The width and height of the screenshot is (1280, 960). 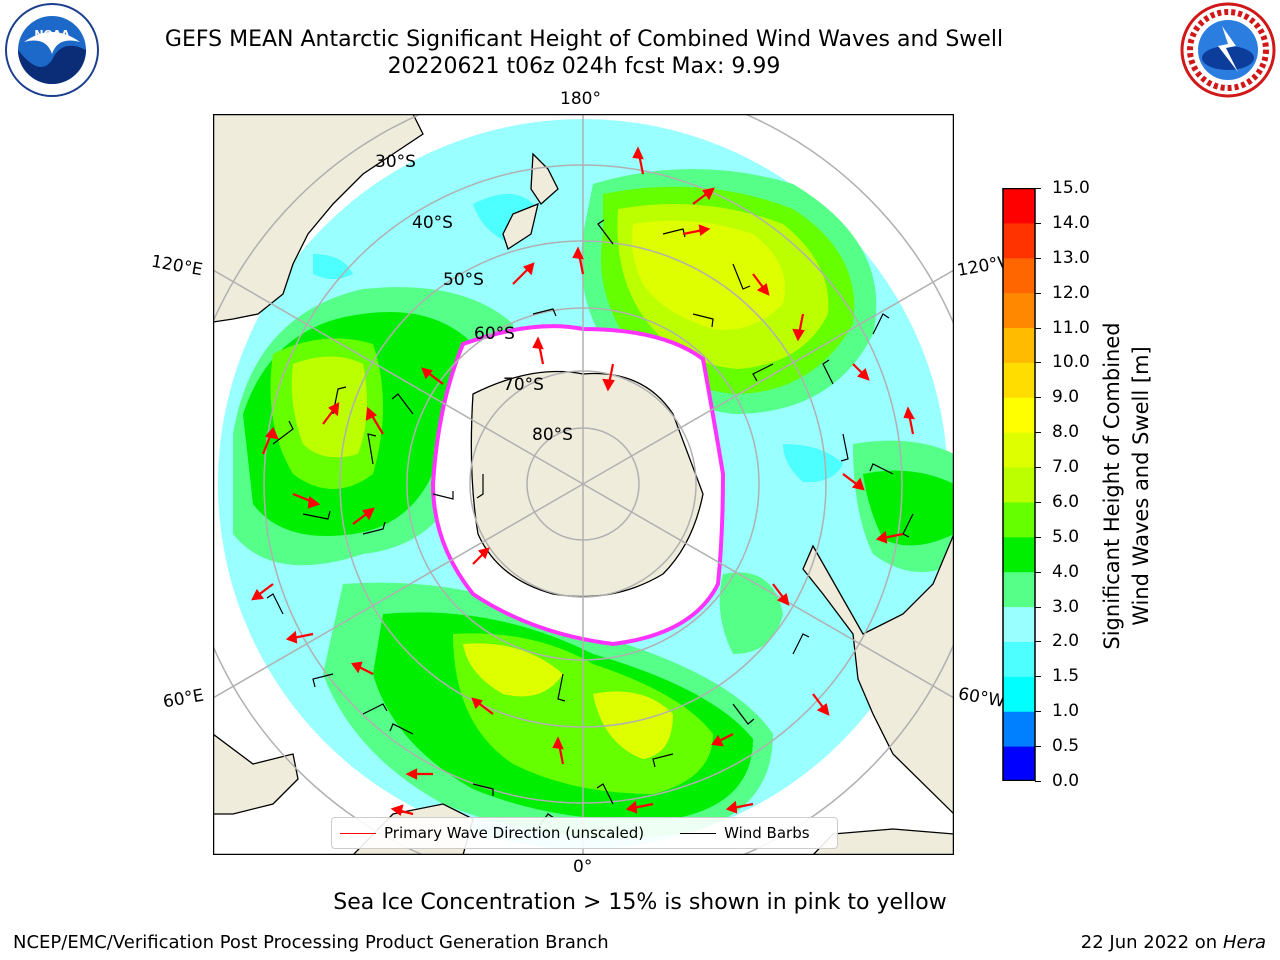 I want to click on colorbar-tick-label: 10.0, so click(x=1071, y=362).